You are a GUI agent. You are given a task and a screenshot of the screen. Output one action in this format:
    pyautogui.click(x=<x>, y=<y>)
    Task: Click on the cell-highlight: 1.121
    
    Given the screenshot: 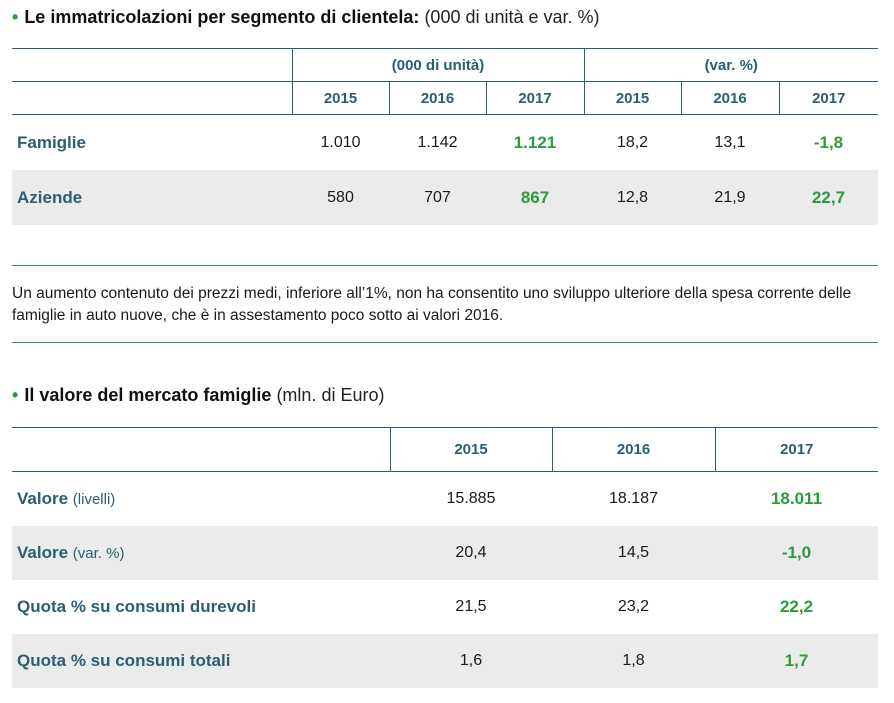 What is the action you would take?
    pyautogui.click(x=535, y=142)
    